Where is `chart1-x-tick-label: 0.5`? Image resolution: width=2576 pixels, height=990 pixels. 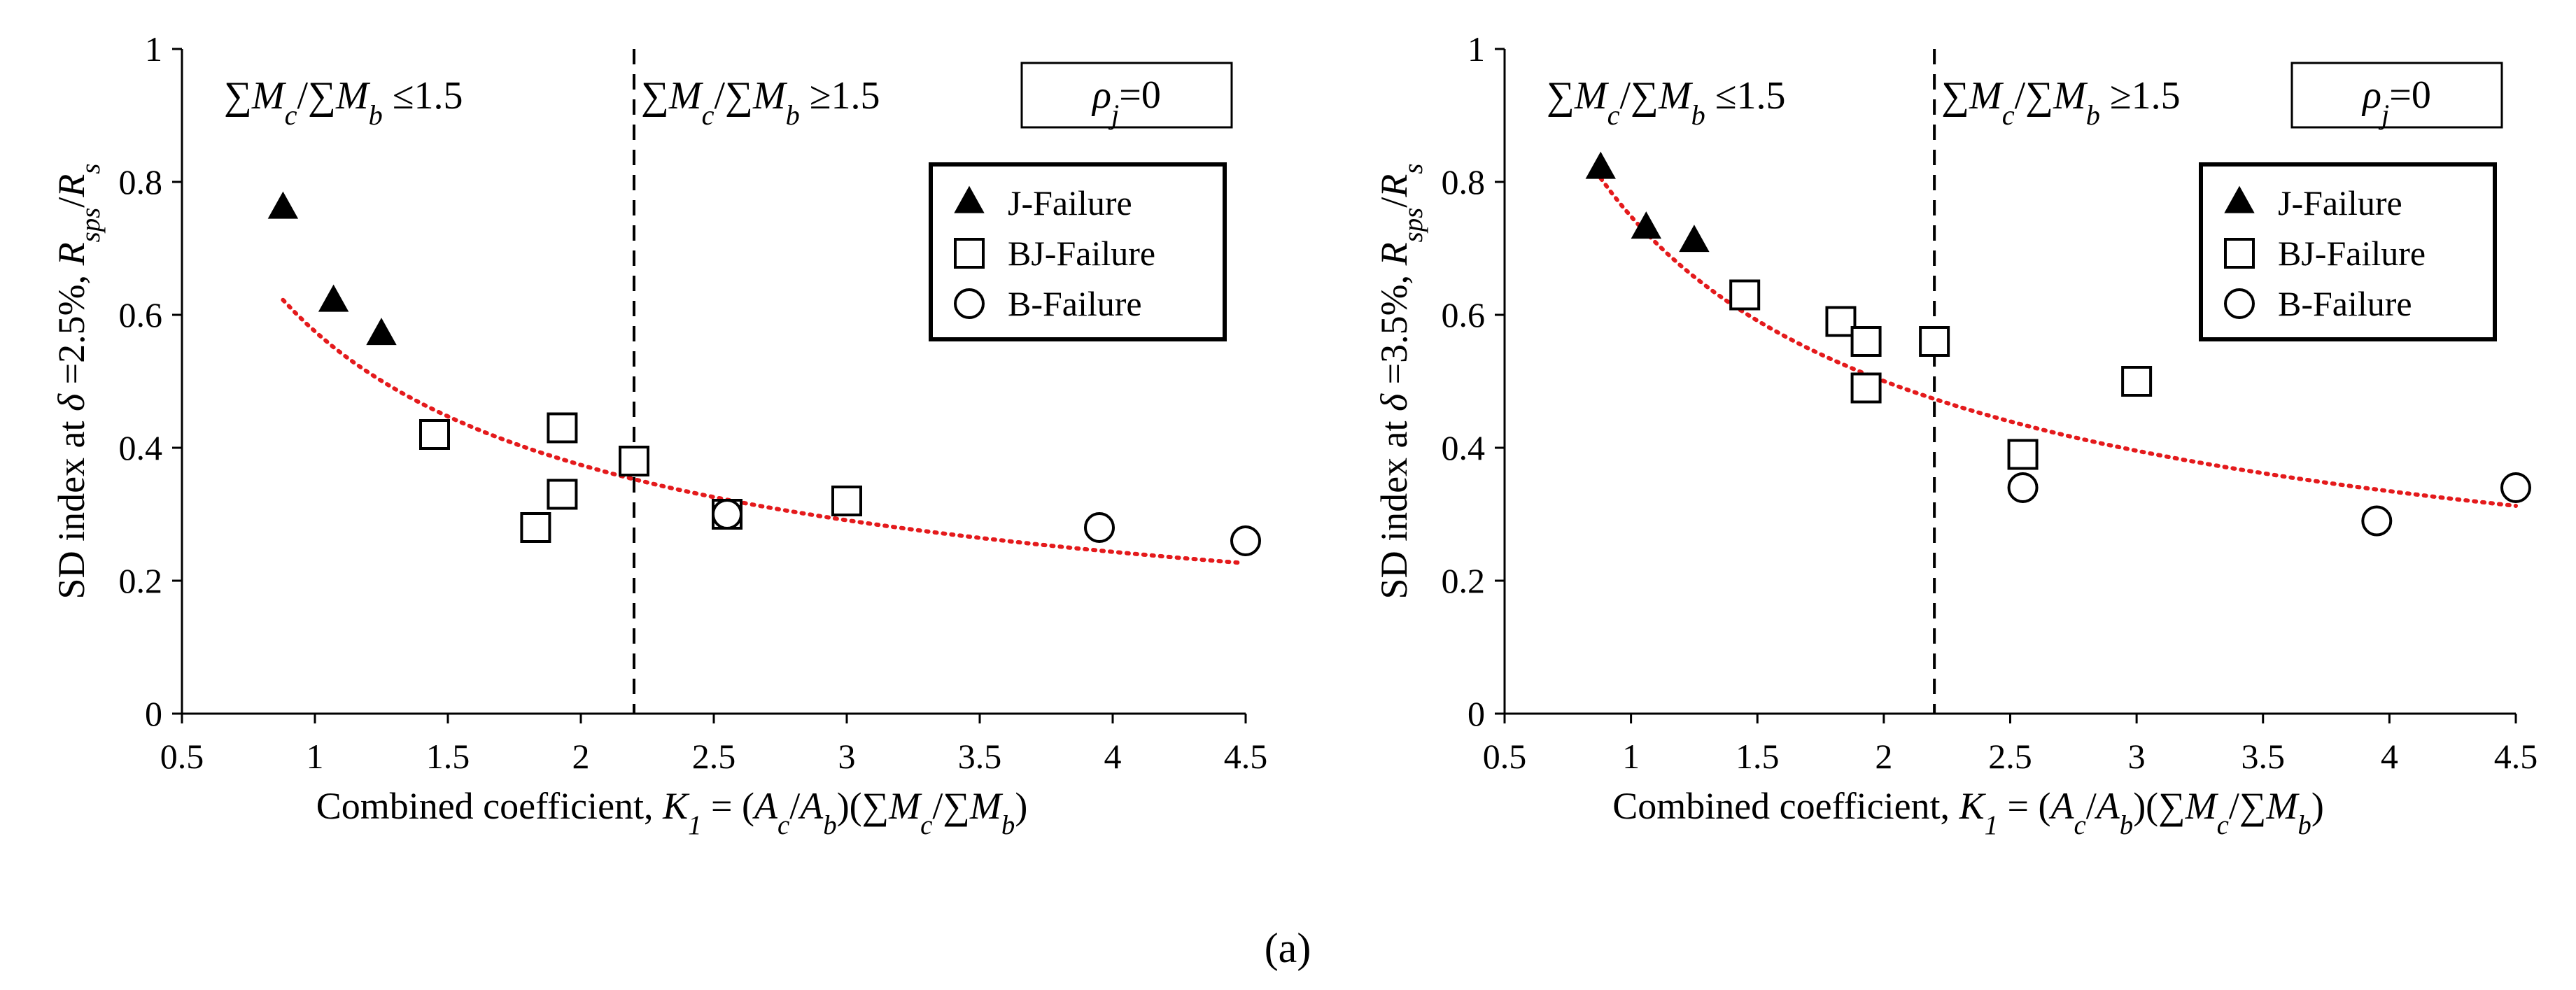 chart1-x-tick-label: 0.5 is located at coordinates (1505, 756).